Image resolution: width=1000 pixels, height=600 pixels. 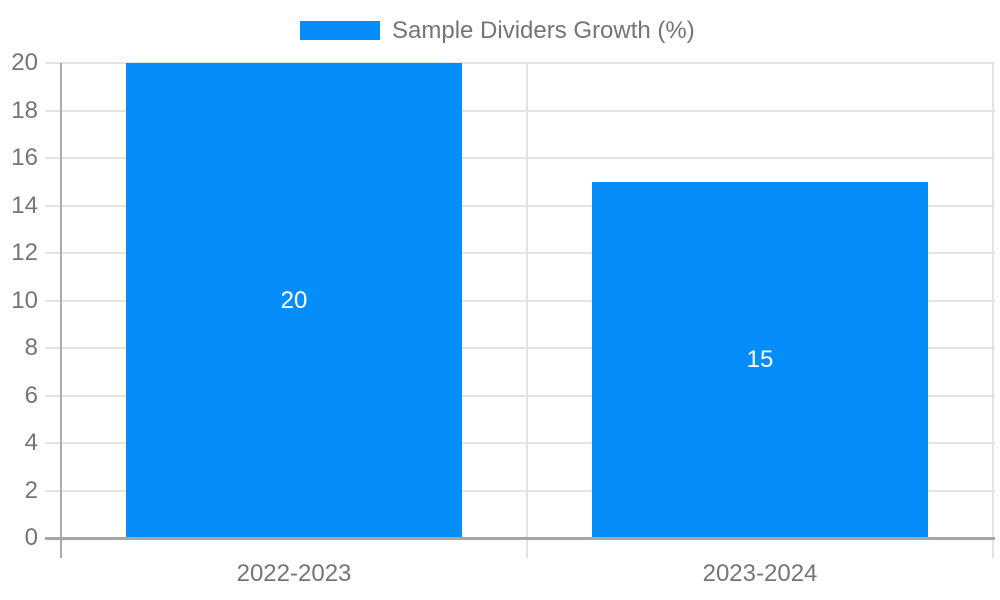 I want to click on y-axis-tick-label: 4, so click(x=31, y=442).